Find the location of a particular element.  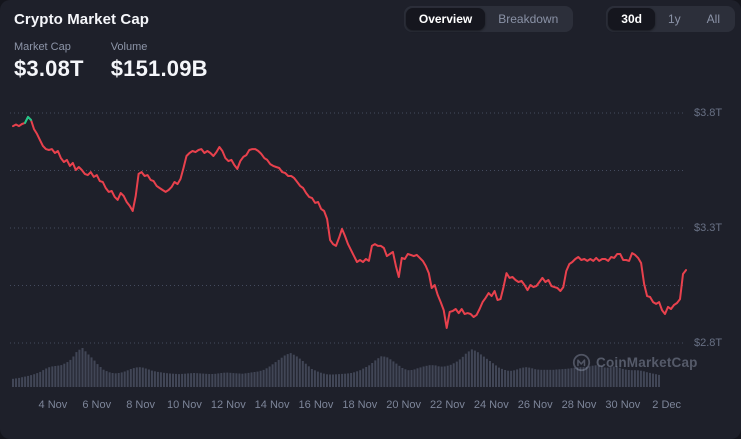

tab-breakdown: Breakdown is located at coordinates (528, 19).